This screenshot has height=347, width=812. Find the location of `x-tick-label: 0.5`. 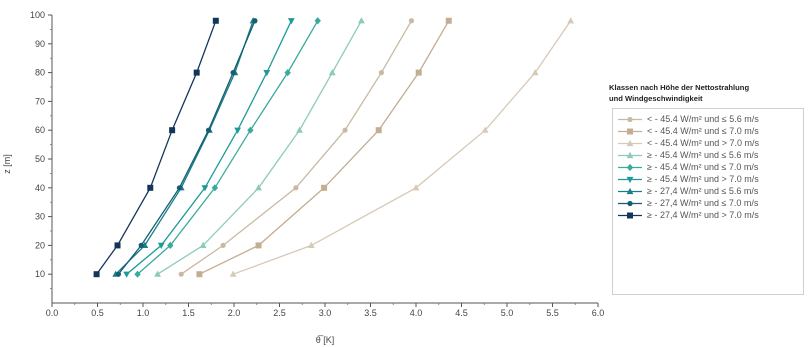

x-tick-label: 0.5 is located at coordinates (97, 313).